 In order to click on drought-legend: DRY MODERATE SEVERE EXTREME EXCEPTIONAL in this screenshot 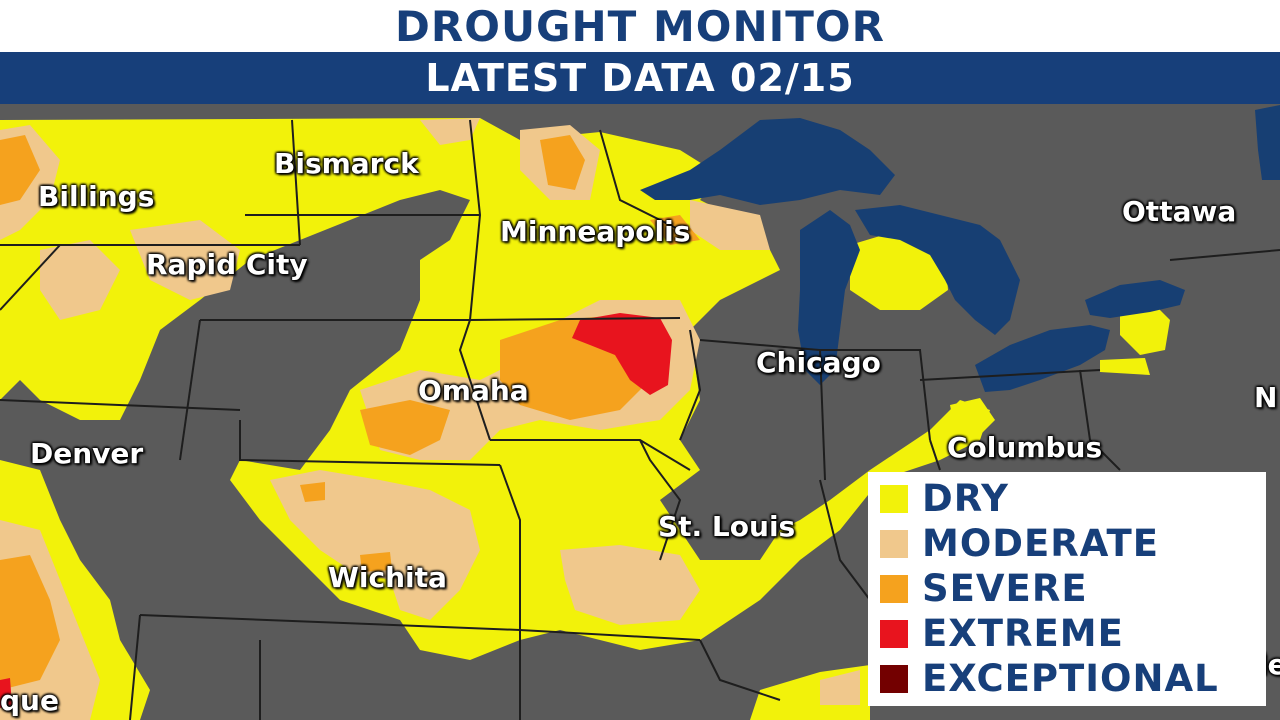, I will do `click(1067, 589)`.